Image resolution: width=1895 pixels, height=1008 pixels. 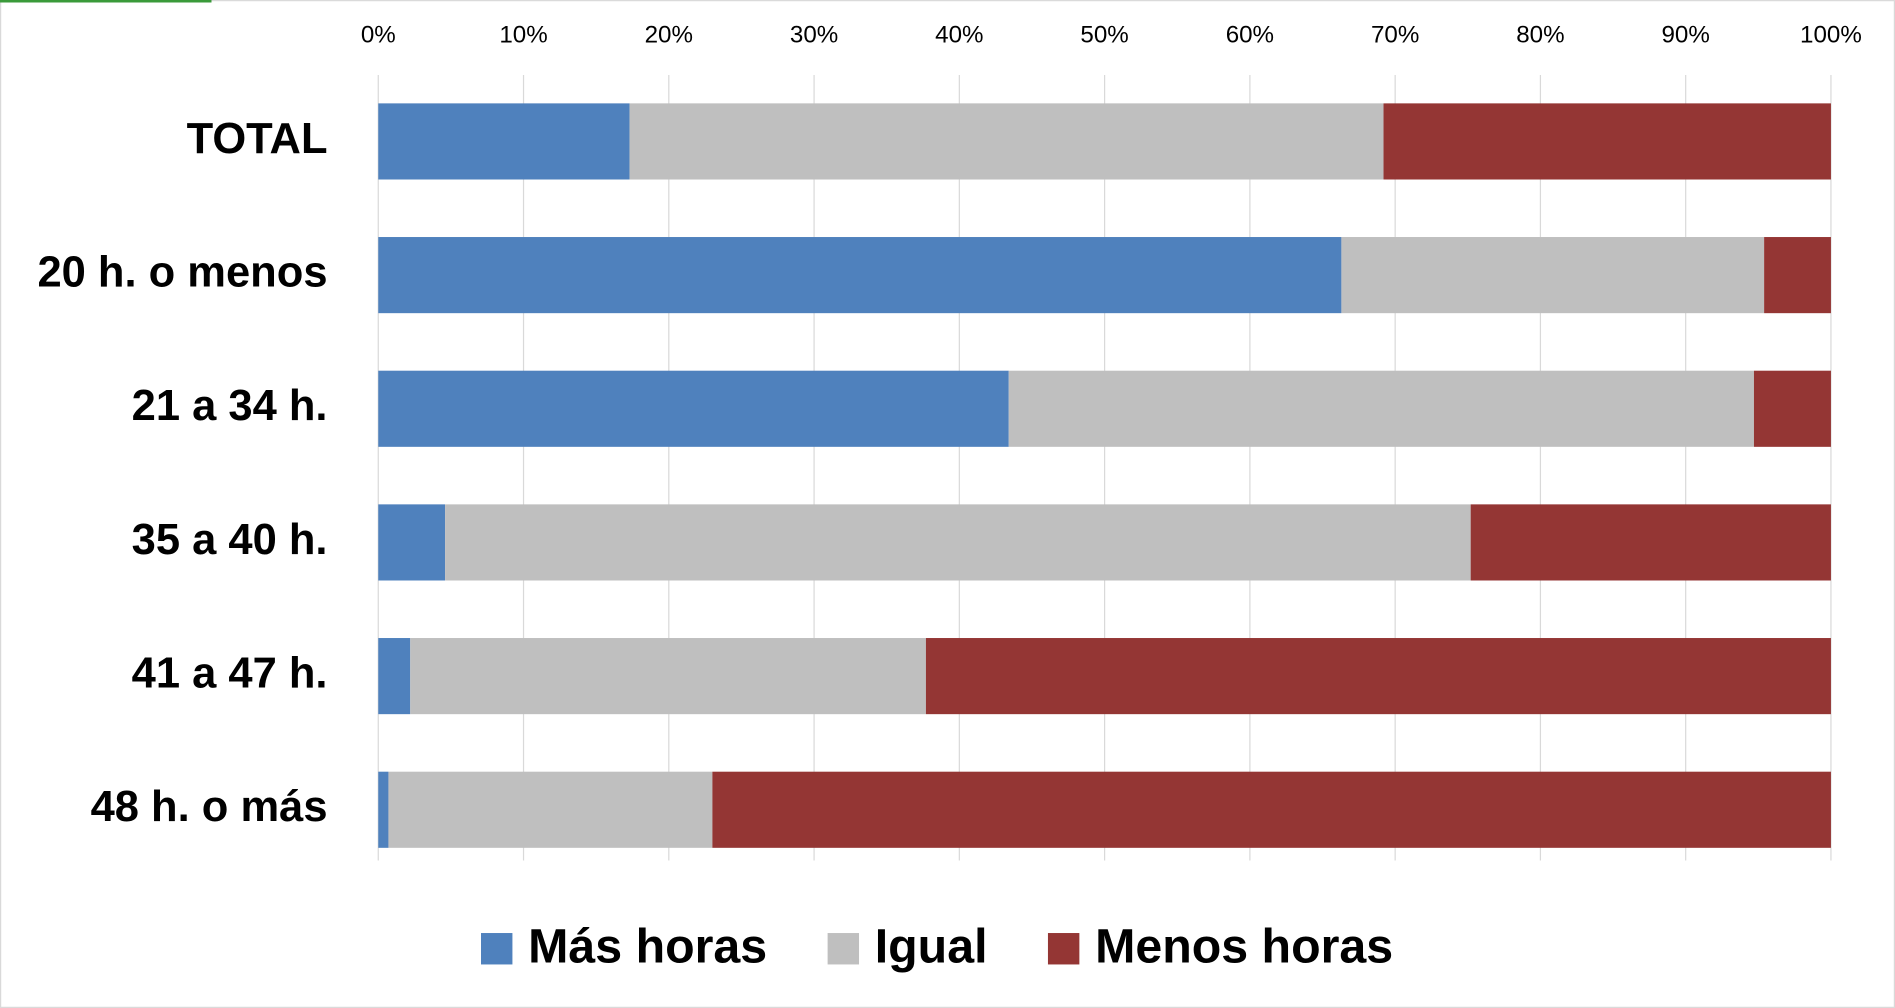 I want to click on x-tick-label: 20%, so click(x=669, y=35).